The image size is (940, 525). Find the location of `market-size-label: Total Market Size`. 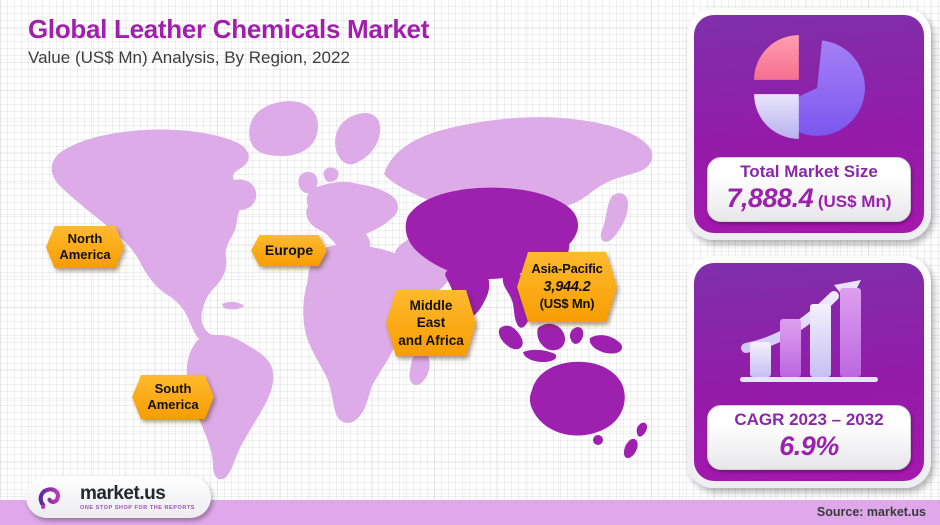

market-size-label: Total Market Size is located at coordinates (809, 171).